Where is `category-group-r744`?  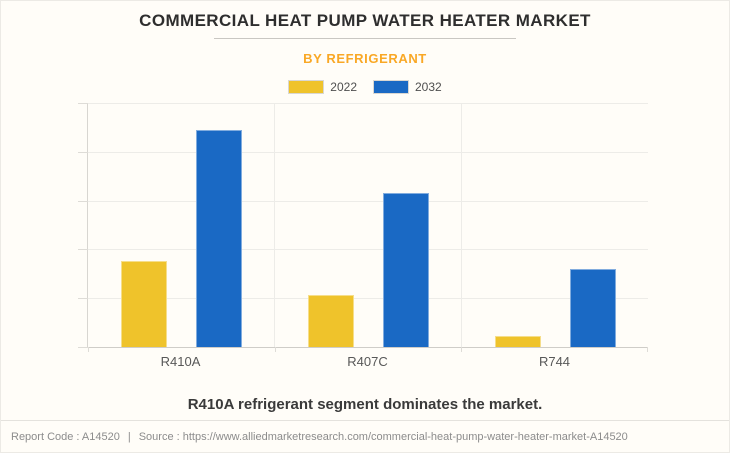 category-group-r744 is located at coordinates (555, 225).